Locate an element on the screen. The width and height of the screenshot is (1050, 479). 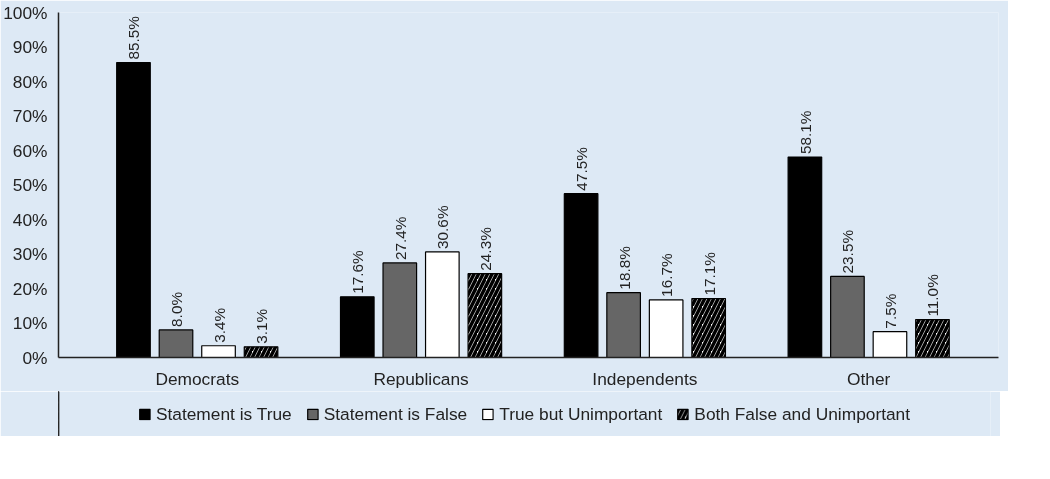
y-tick-label: 80% is located at coordinates (30, 81).